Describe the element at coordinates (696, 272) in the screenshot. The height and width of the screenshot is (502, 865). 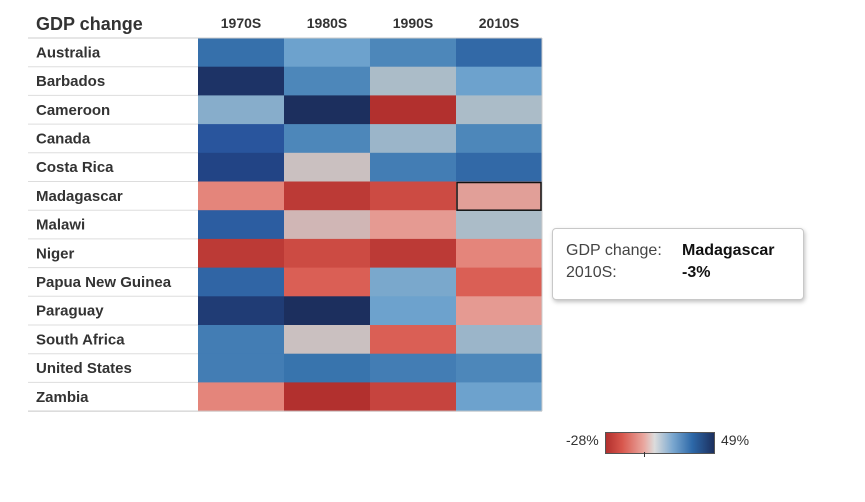
I see `tooltip-value-percent: -3%` at that location.